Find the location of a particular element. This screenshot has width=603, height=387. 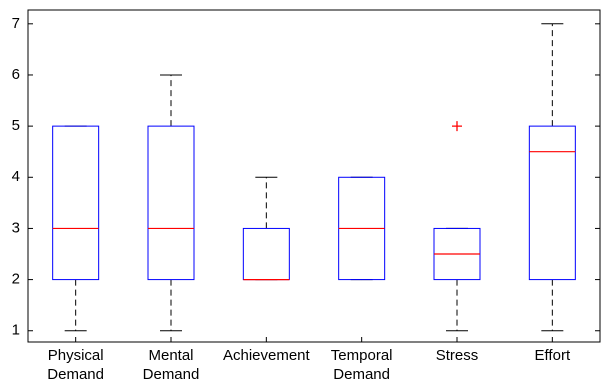

y-tick-label: 2 is located at coordinates (16, 279).